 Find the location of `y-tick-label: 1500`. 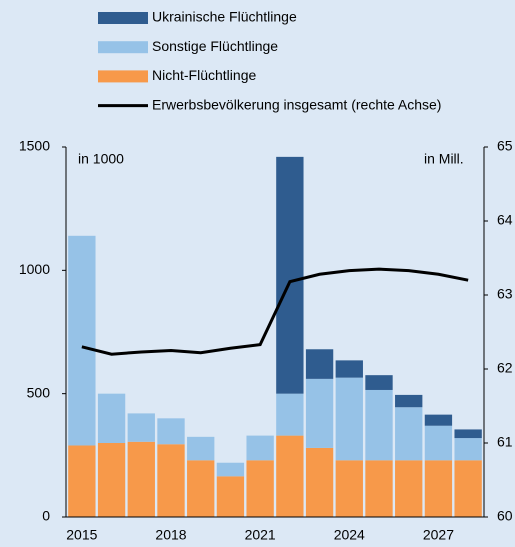

y-tick-label: 1500 is located at coordinates (34, 146).